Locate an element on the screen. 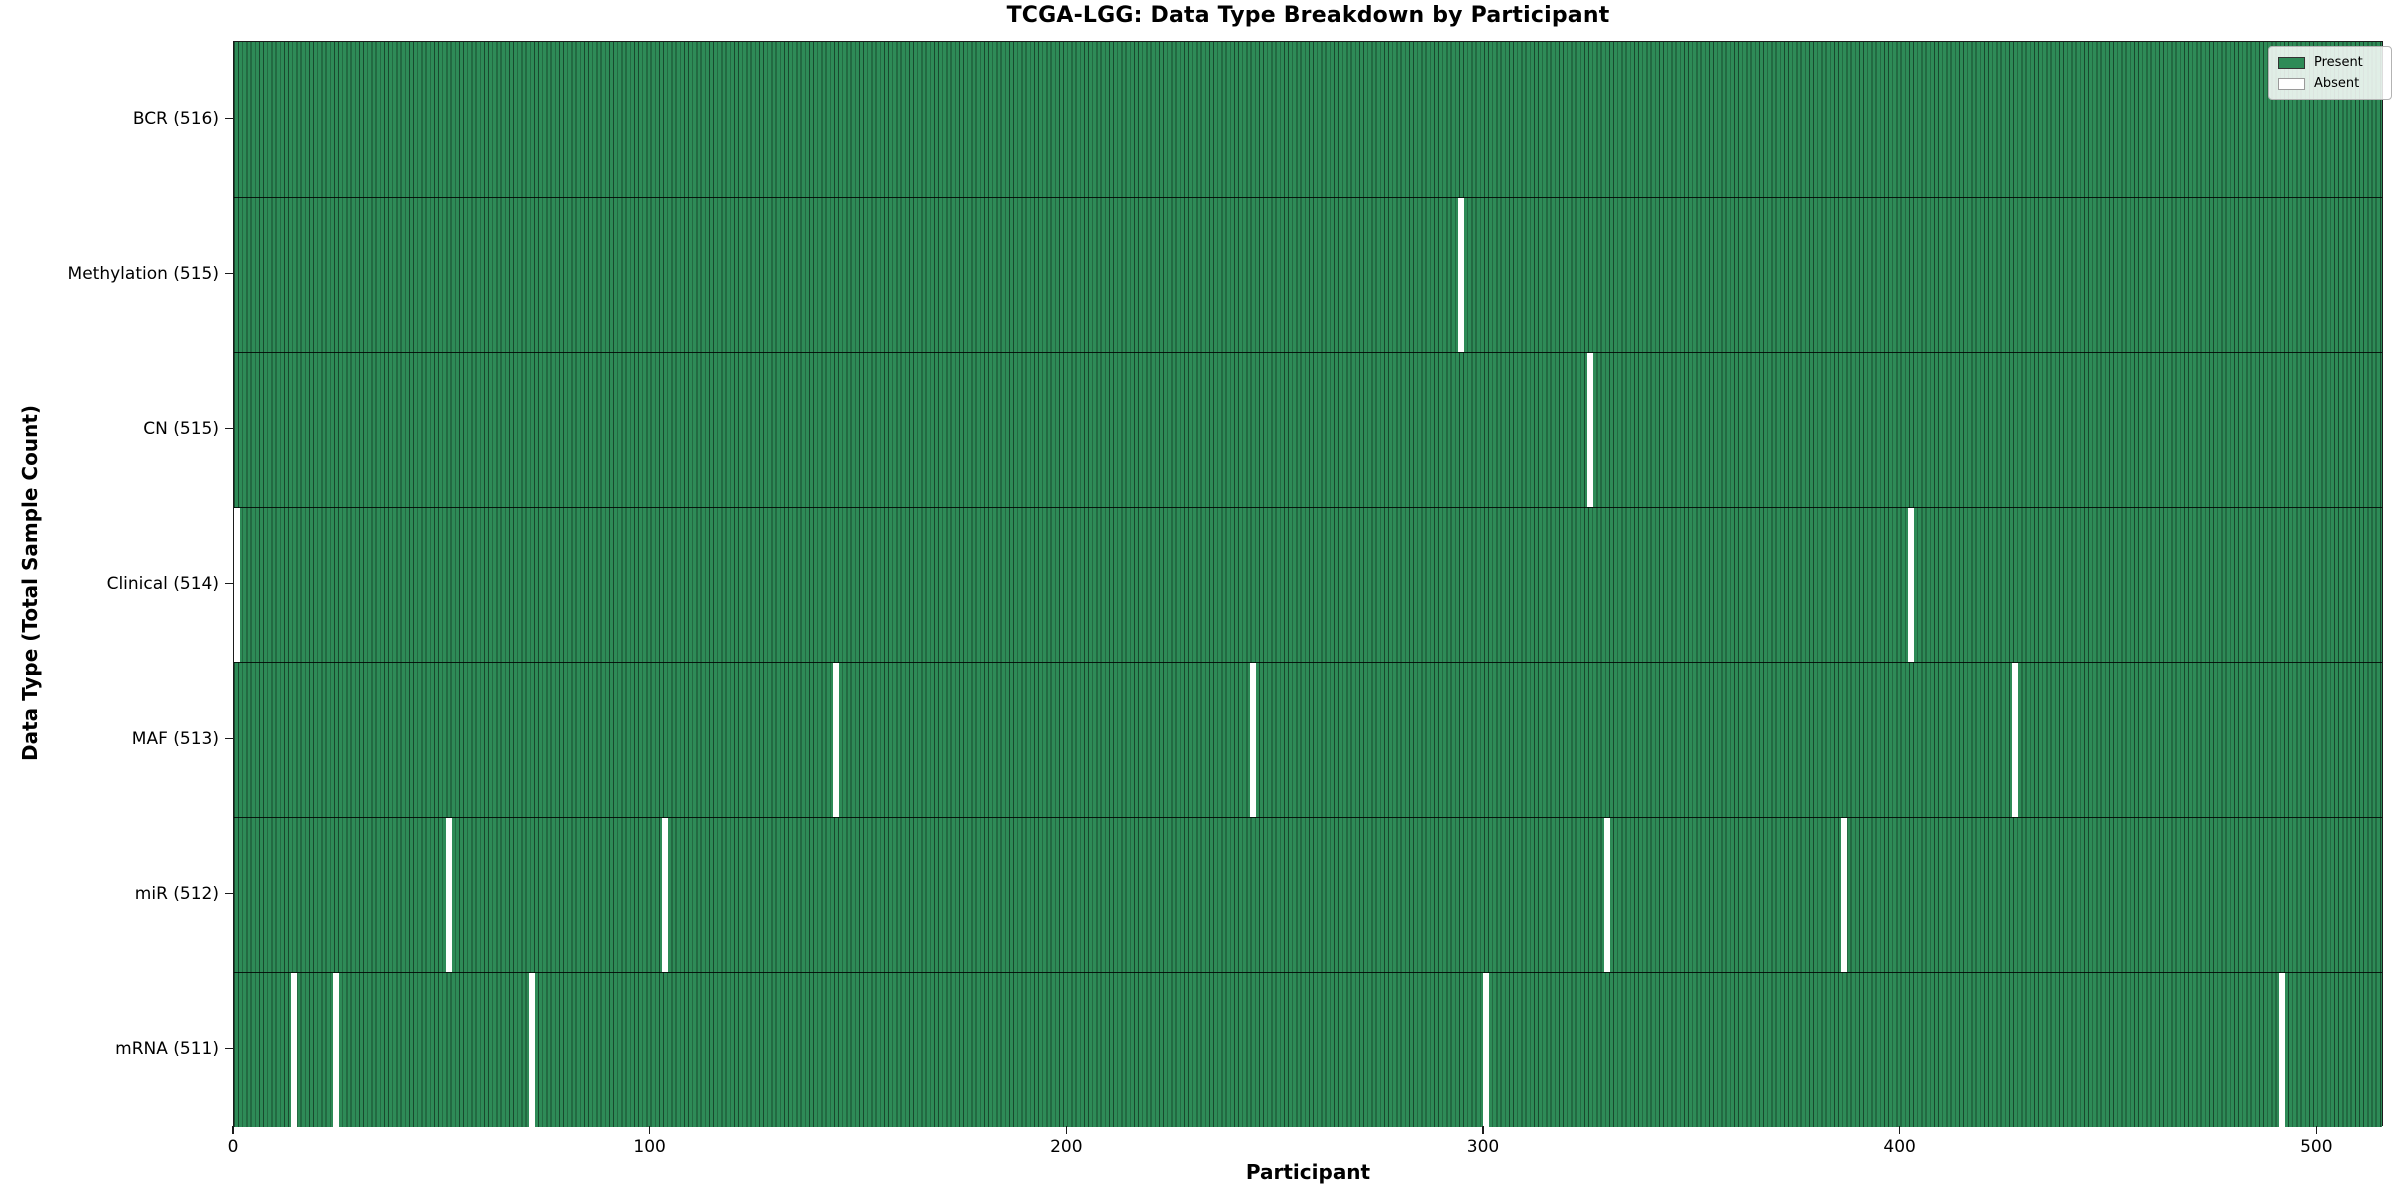  legend-item-present: Present is located at coordinates (2330, 62).